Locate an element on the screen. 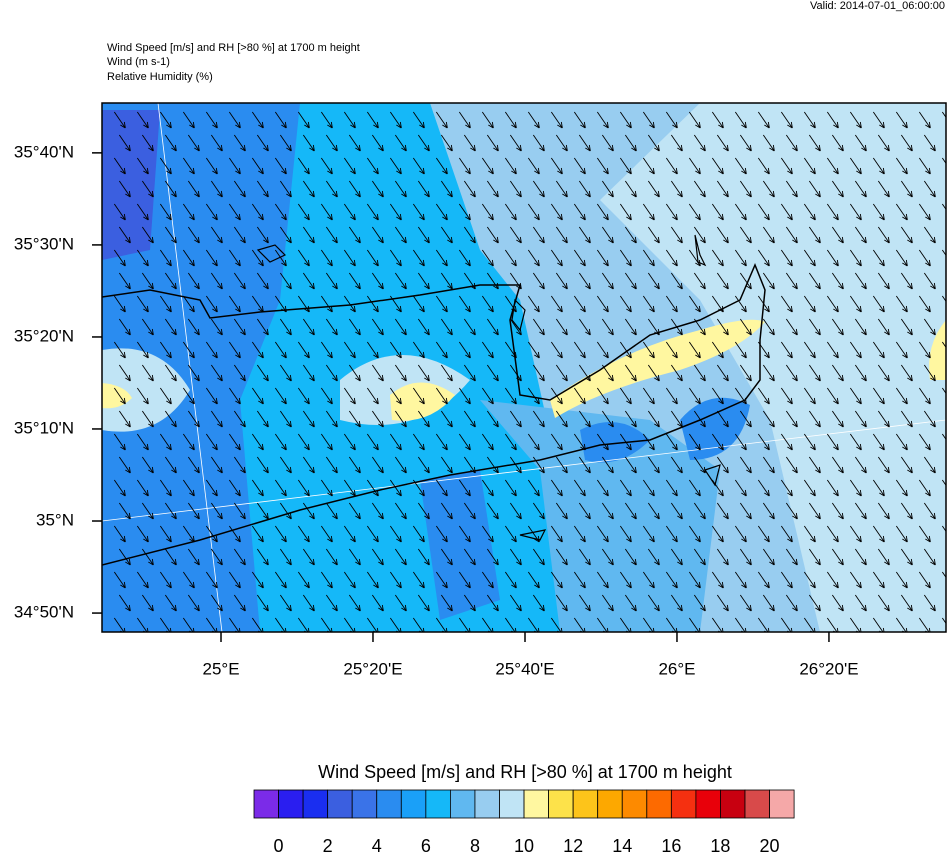 The height and width of the screenshot is (854, 948). x-tick-label: 25°20'E is located at coordinates (372, 668).